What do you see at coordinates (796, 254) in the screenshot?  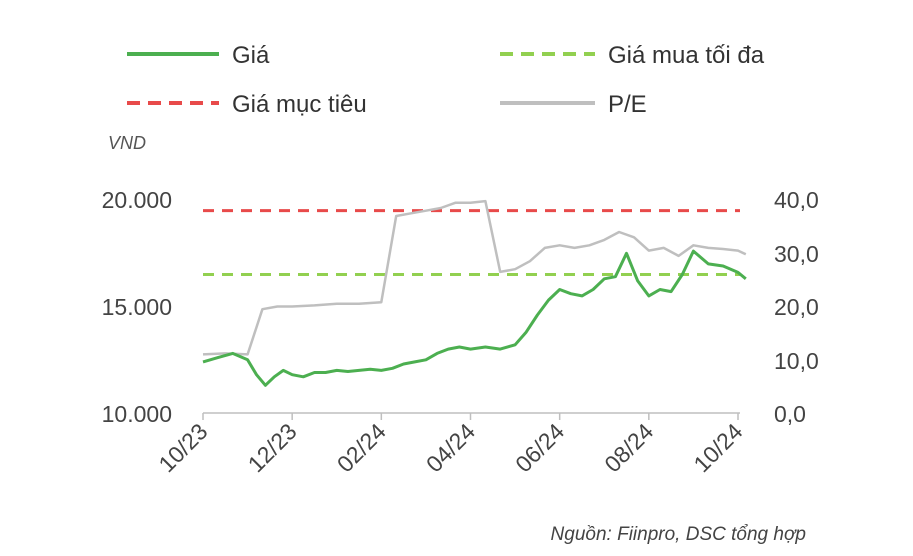 I see `y-right-tick-label: 30,0` at bounding box center [796, 254].